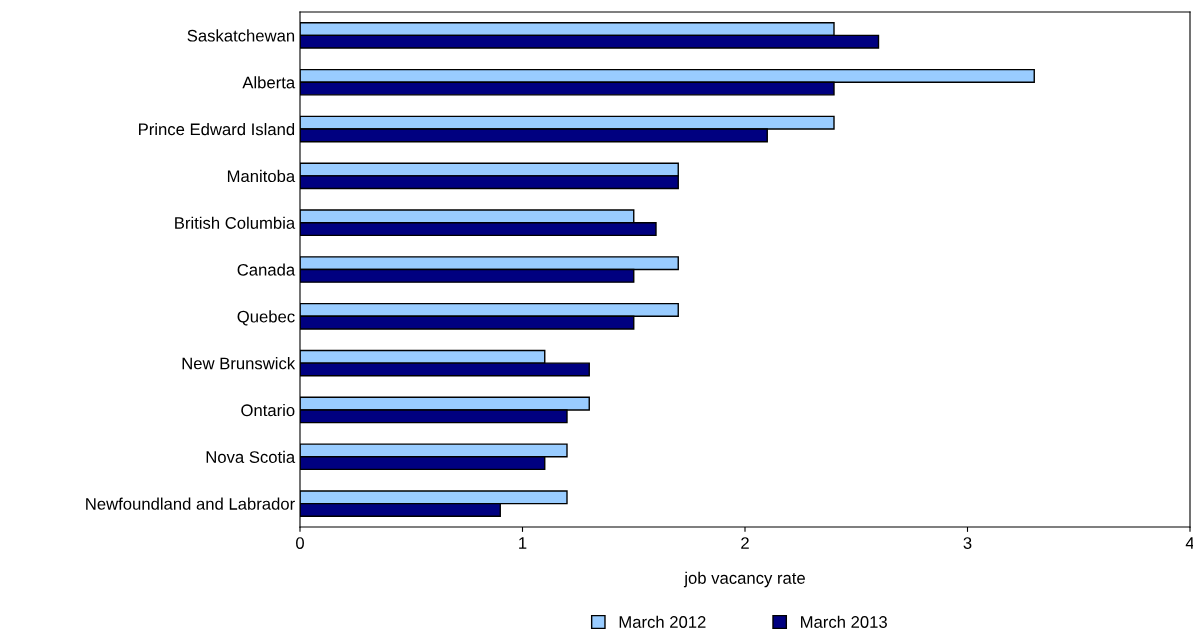 Image resolution: width=1193 pixels, height=643 pixels. I want to click on legend-label: March 2012, so click(662, 621).